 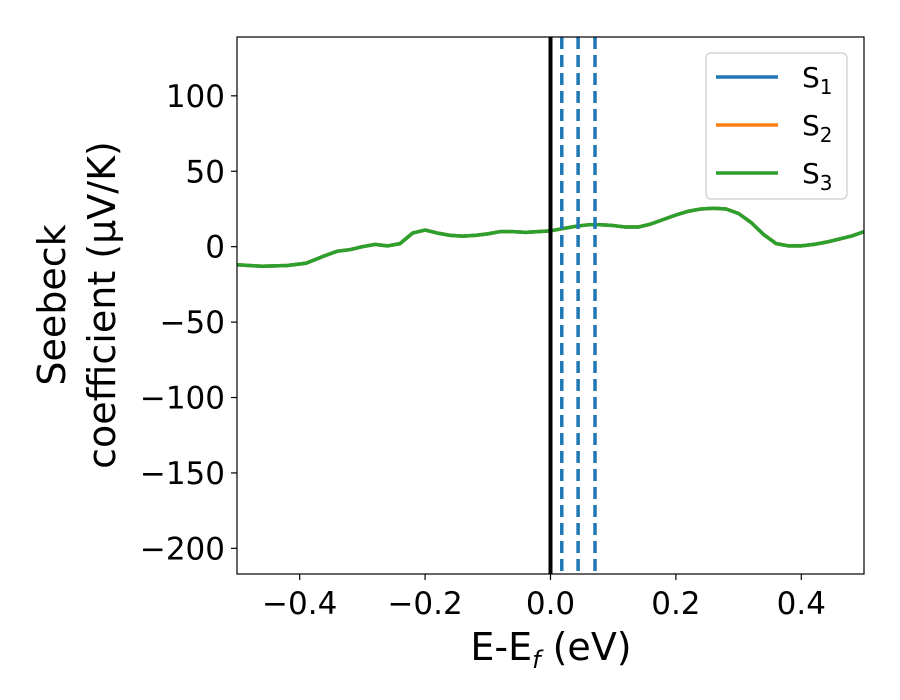 What do you see at coordinates (182, 399) in the screenshot?
I see `y-tick-label: −100` at bounding box center [182, 399].